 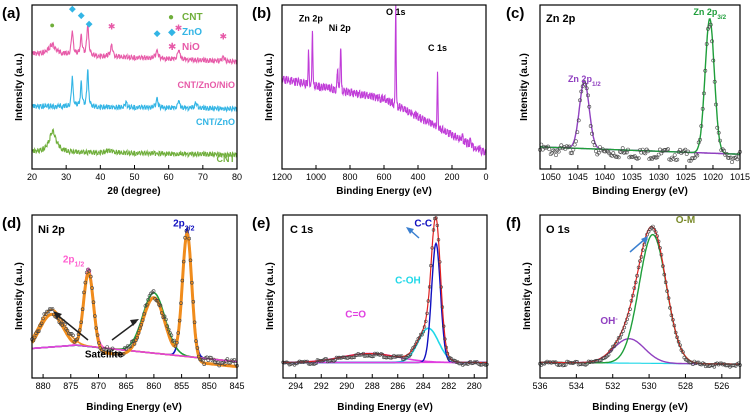 What do you see at coordinates (179, 28) in the screenshot?
I see `xrd-phase-marker: ✱` at bounding box center [179, 28].